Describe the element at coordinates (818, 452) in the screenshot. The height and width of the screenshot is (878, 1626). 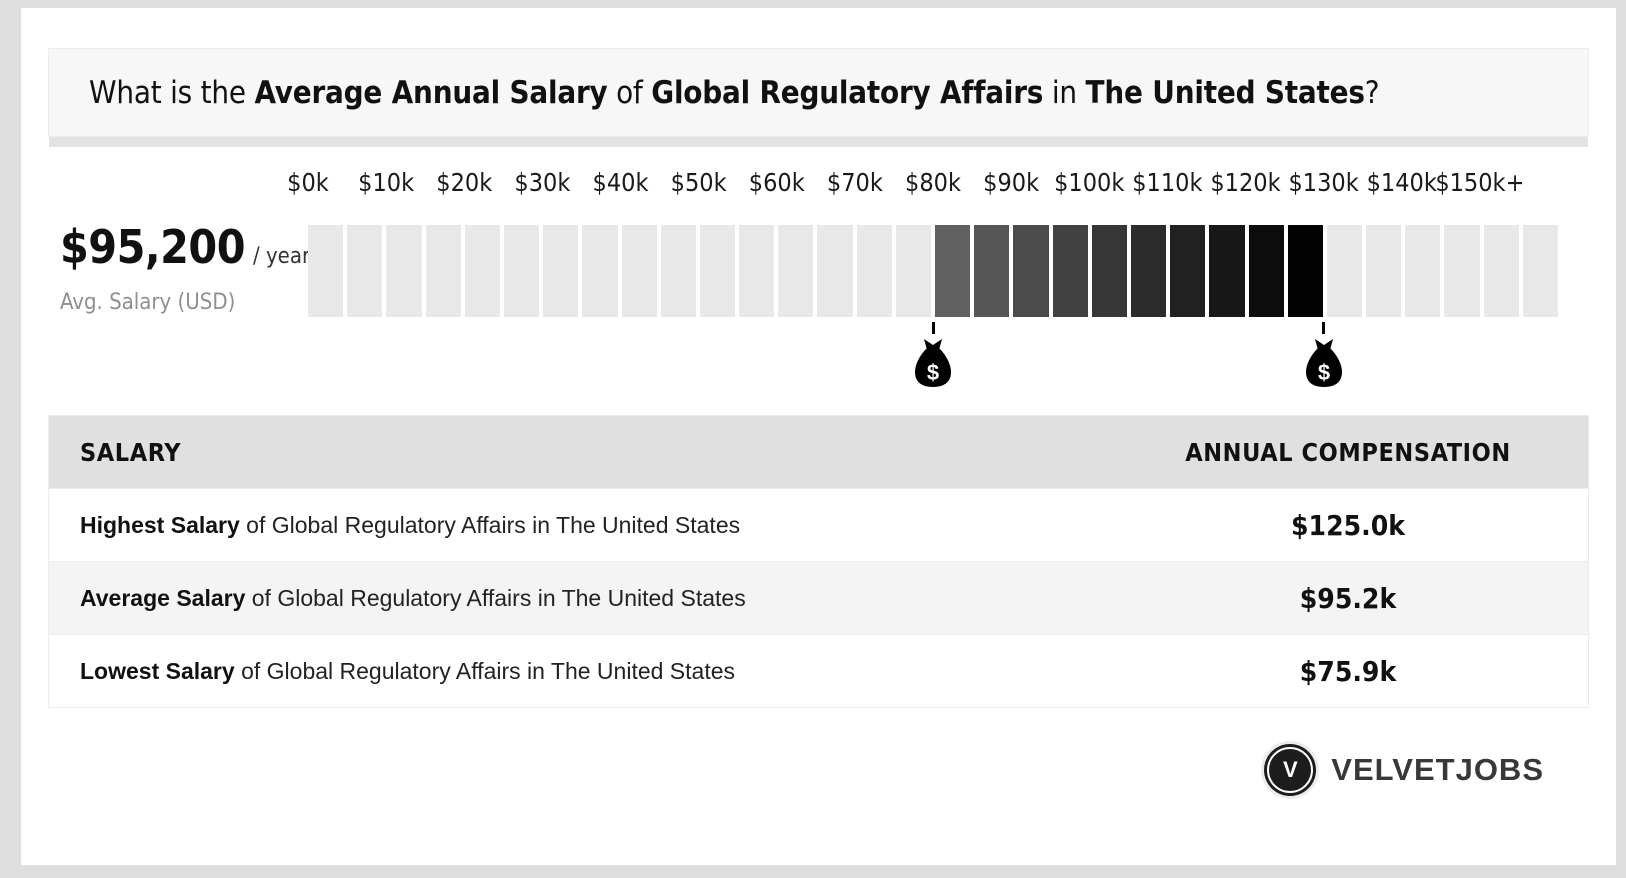
I see `table-header-row: SALARY ANNUAL COMPENSATION` at that location.